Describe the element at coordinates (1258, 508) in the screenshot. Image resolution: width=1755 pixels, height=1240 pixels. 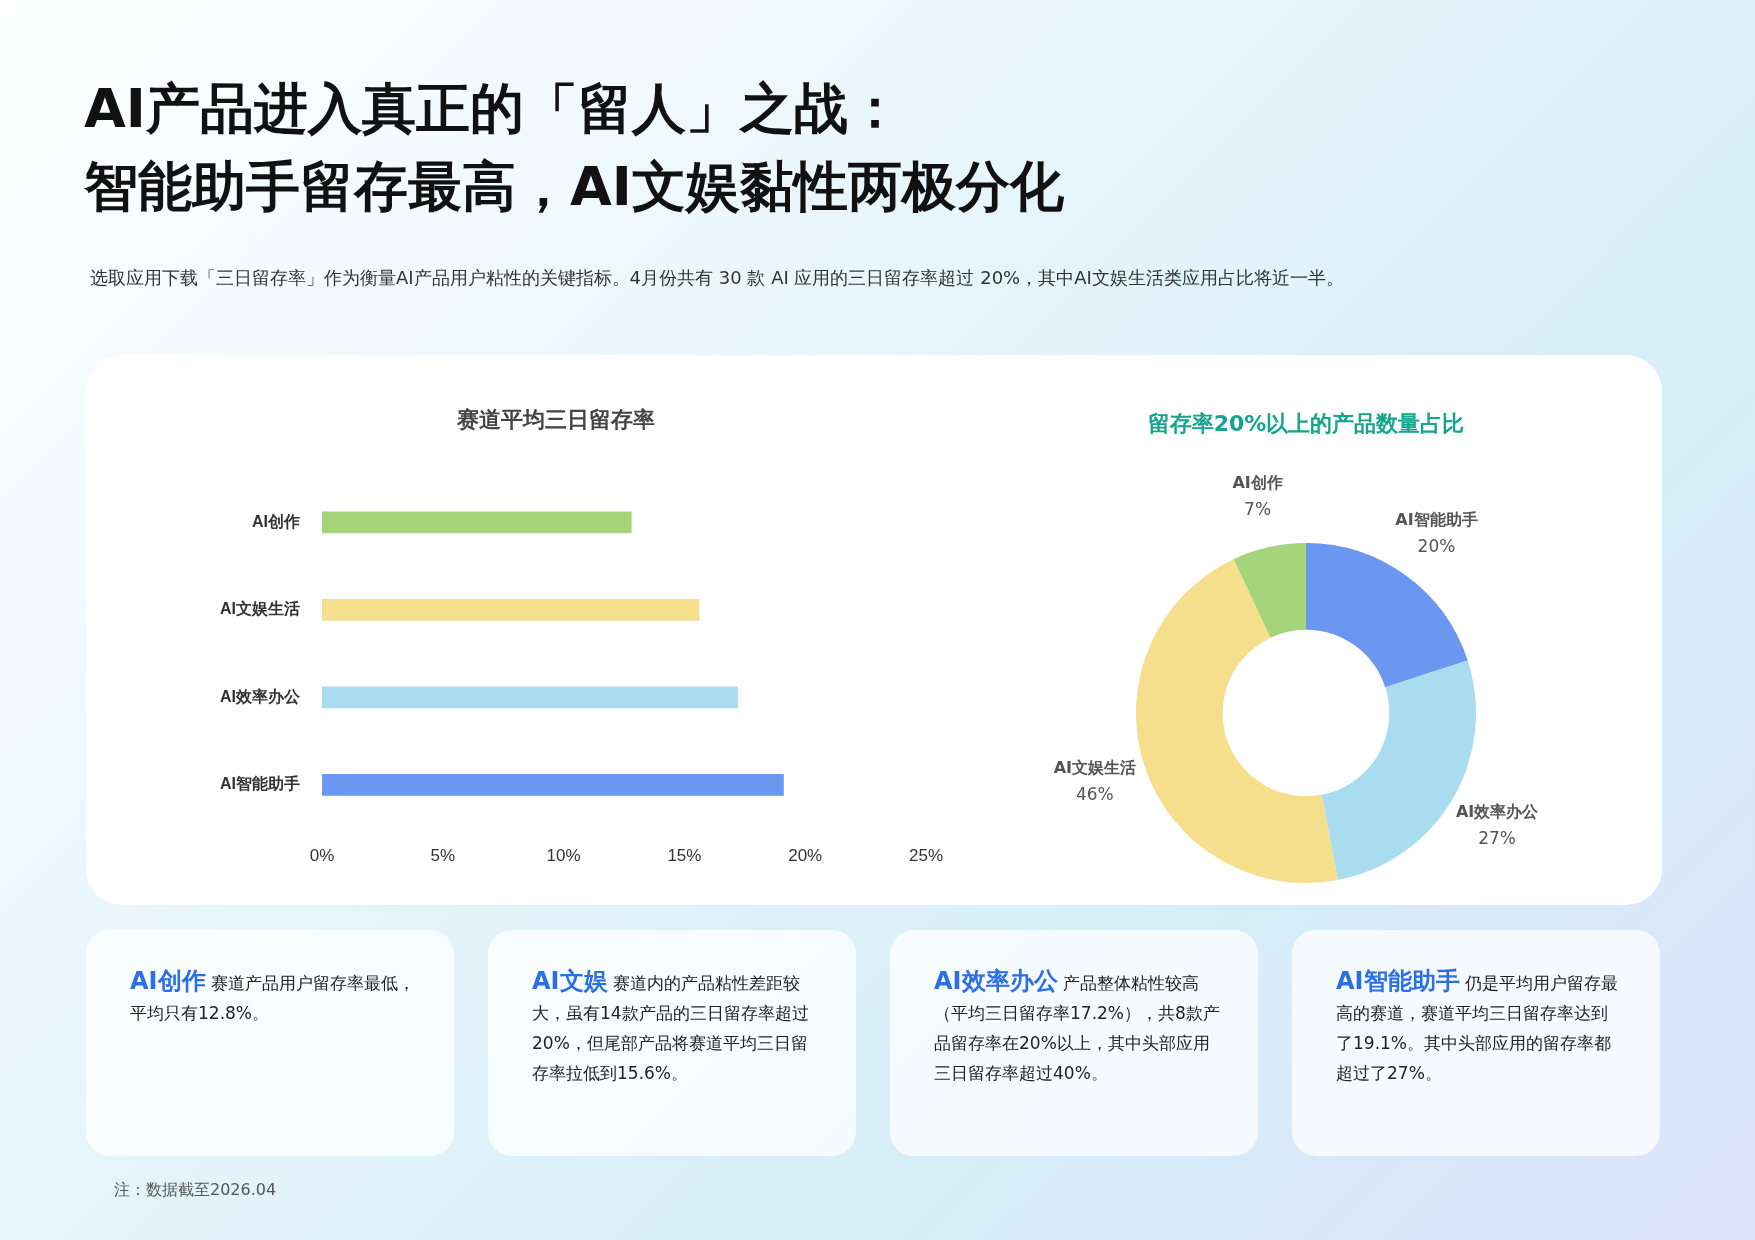
I see `data-label: 7%` at that location.